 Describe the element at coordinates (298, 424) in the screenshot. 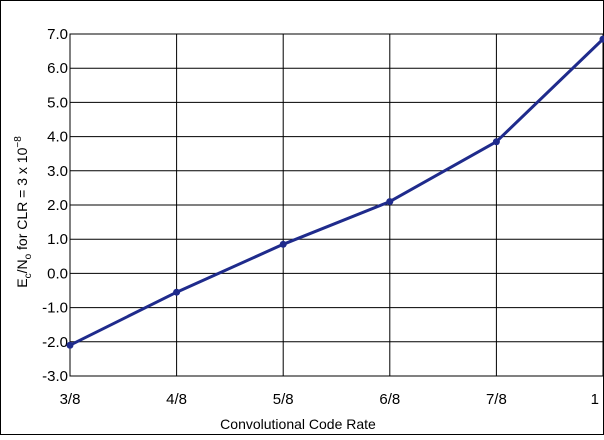

I see `x-axis-title: Convolutional Code Rate` at that location.